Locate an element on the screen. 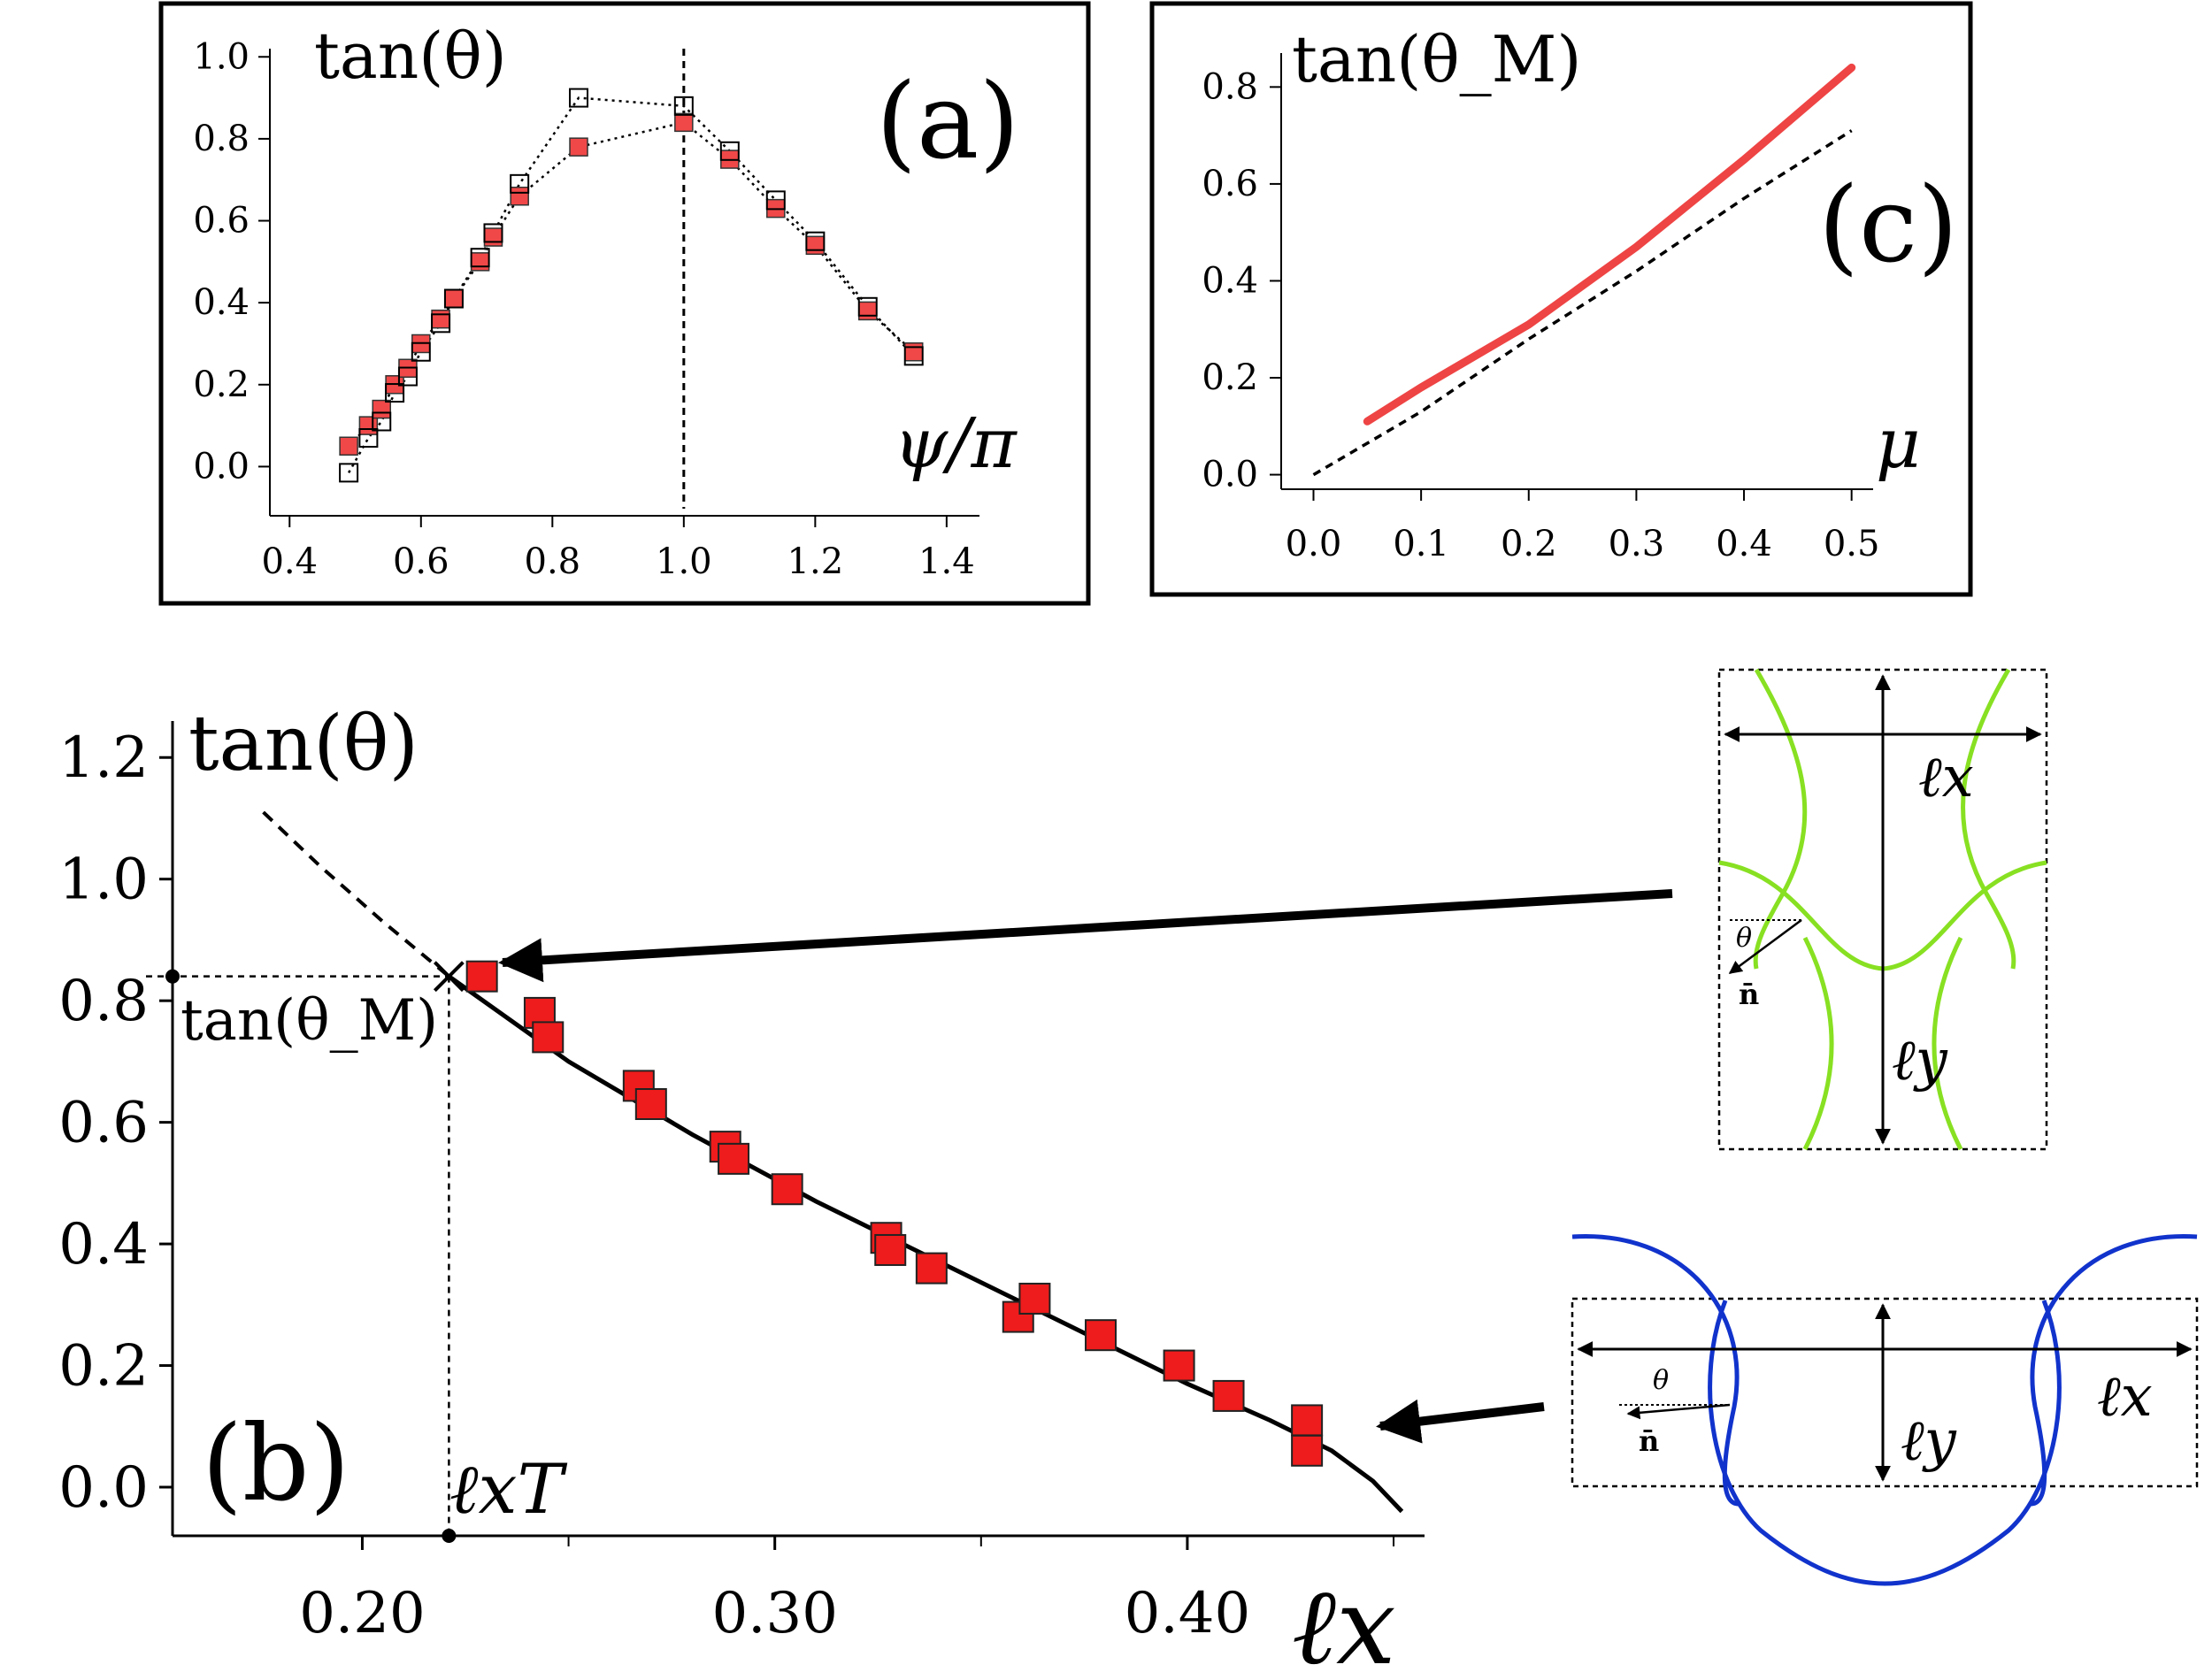 This screenshot has height=1680, width=2212. panel-a-open-points is located at coordinates (632, 285).